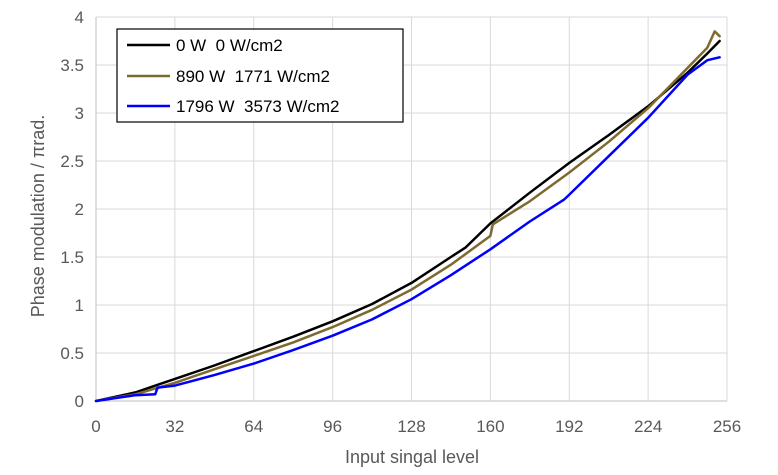 The image size is (778, 475). I want to click on x-tick-label: 128, so click(411, 426).